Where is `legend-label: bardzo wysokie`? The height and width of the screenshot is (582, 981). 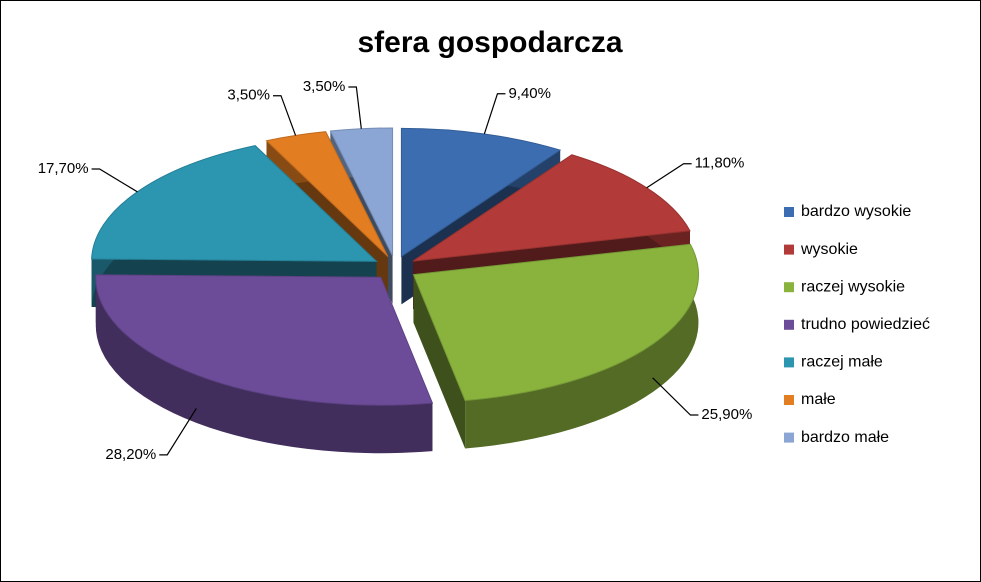
legend-label: bardzo wysokie is located at coordinates (856, 211).